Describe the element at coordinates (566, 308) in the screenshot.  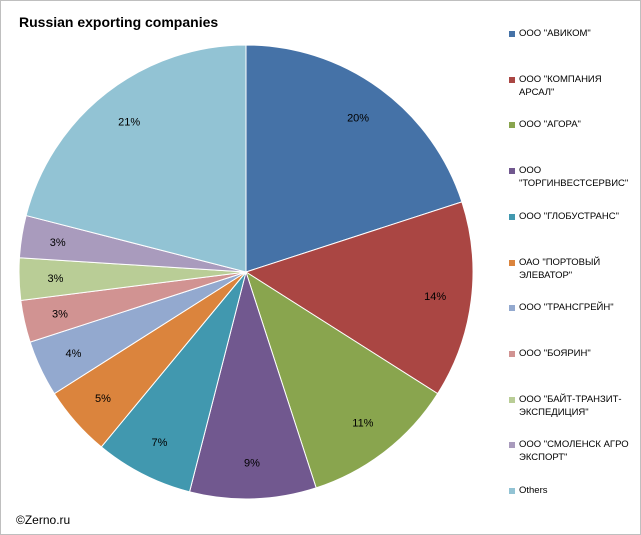
I see `legend-label: ООО "ТРАНСГРЕЙН"` at that location.